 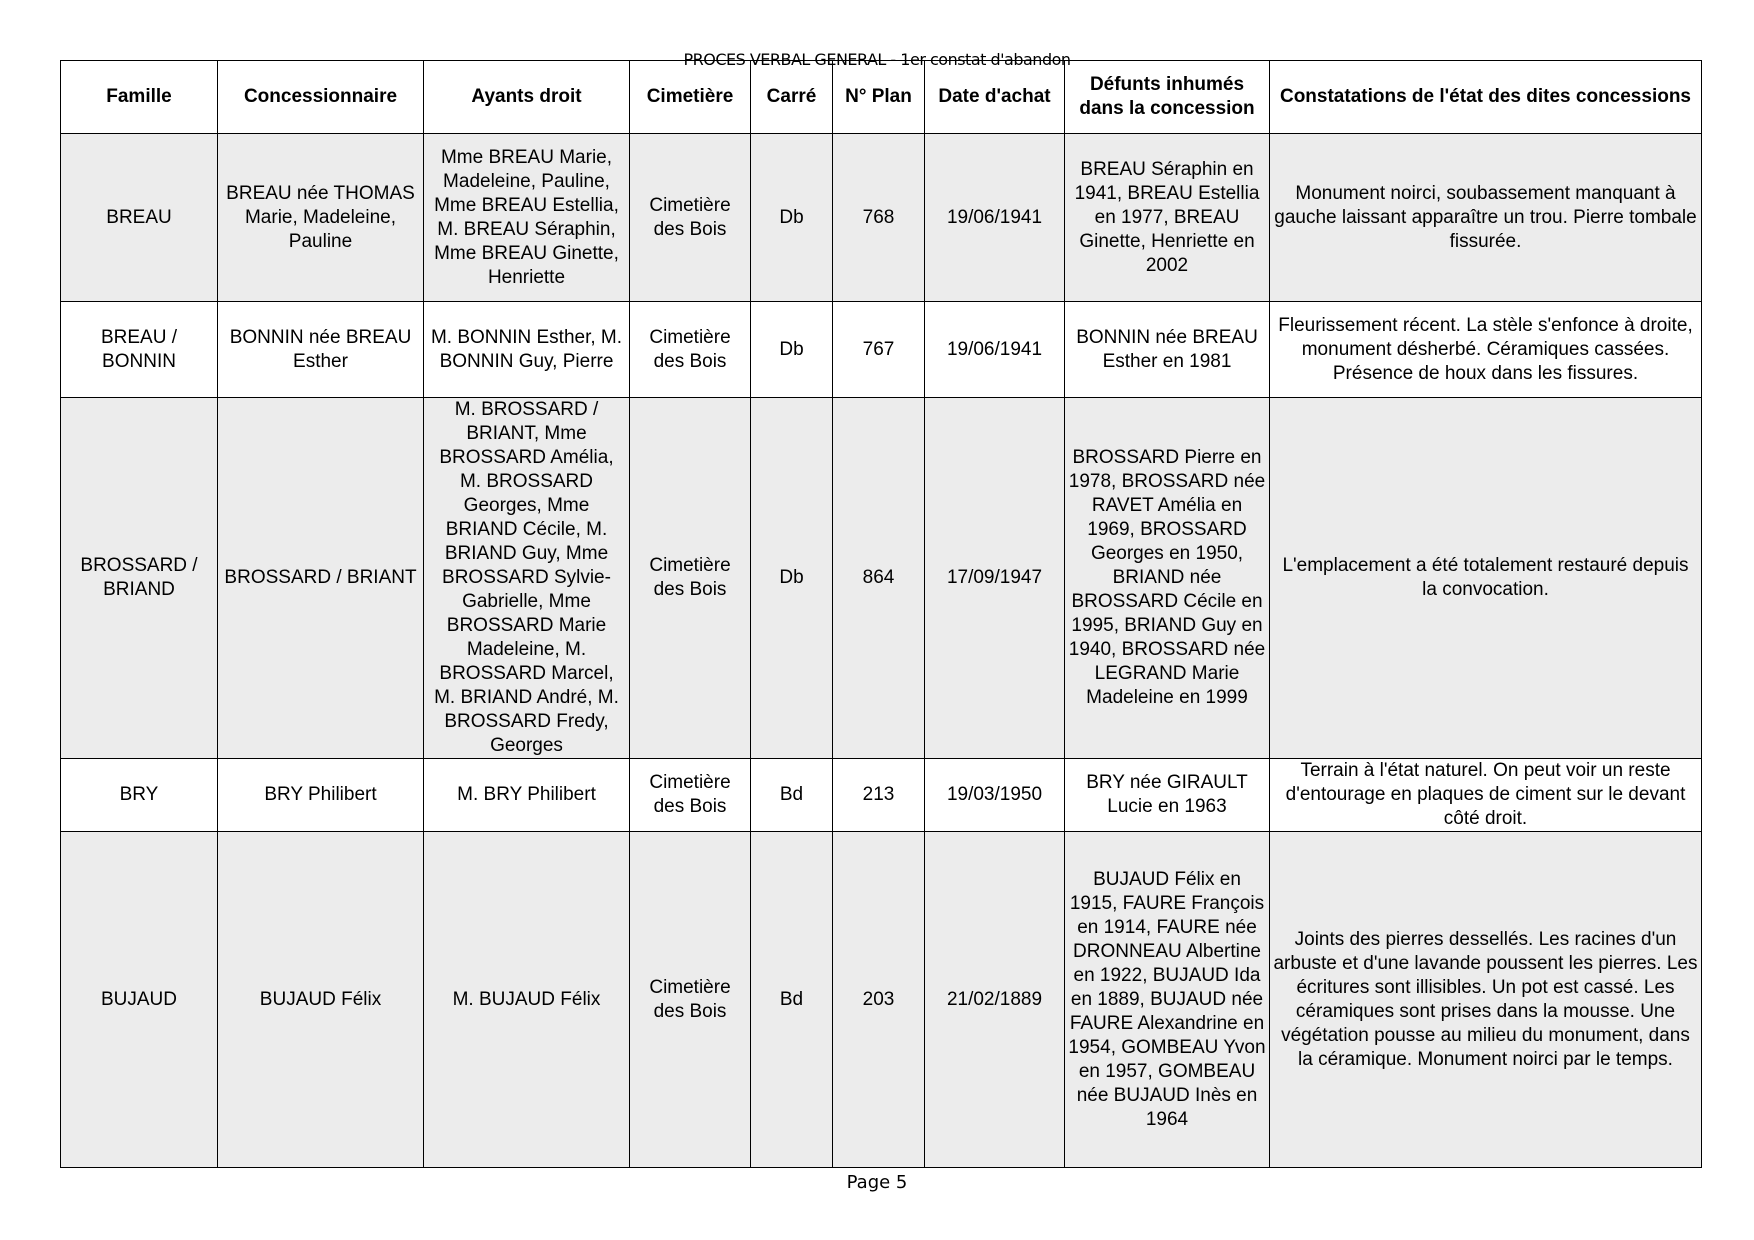 What do you see at coordinates (139, 578) in the screenshot?
I see `cell-famille: BROSSARD / BRIAND` at bounding box center [139, 578].